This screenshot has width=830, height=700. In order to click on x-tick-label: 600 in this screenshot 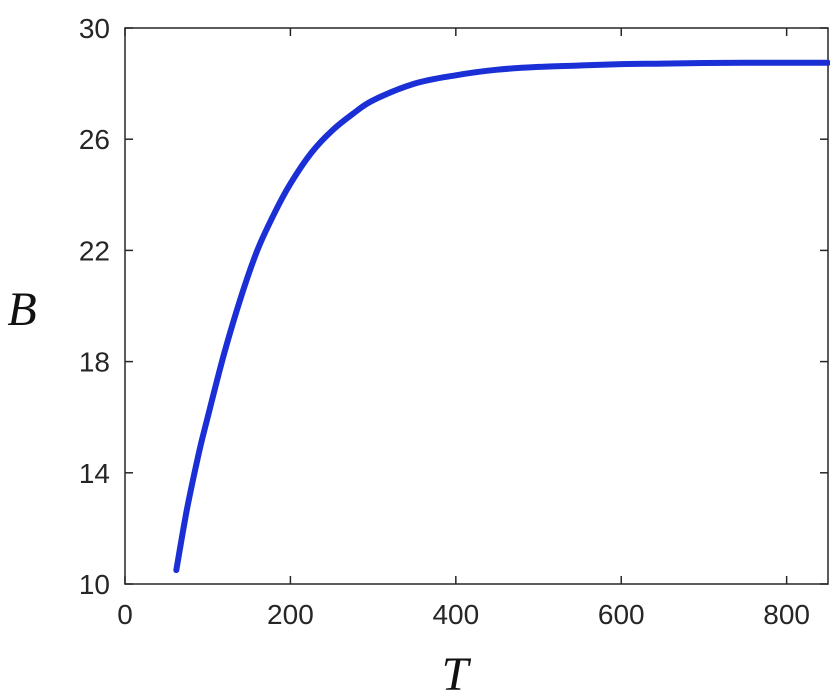, I will do `click(621, 614)`.